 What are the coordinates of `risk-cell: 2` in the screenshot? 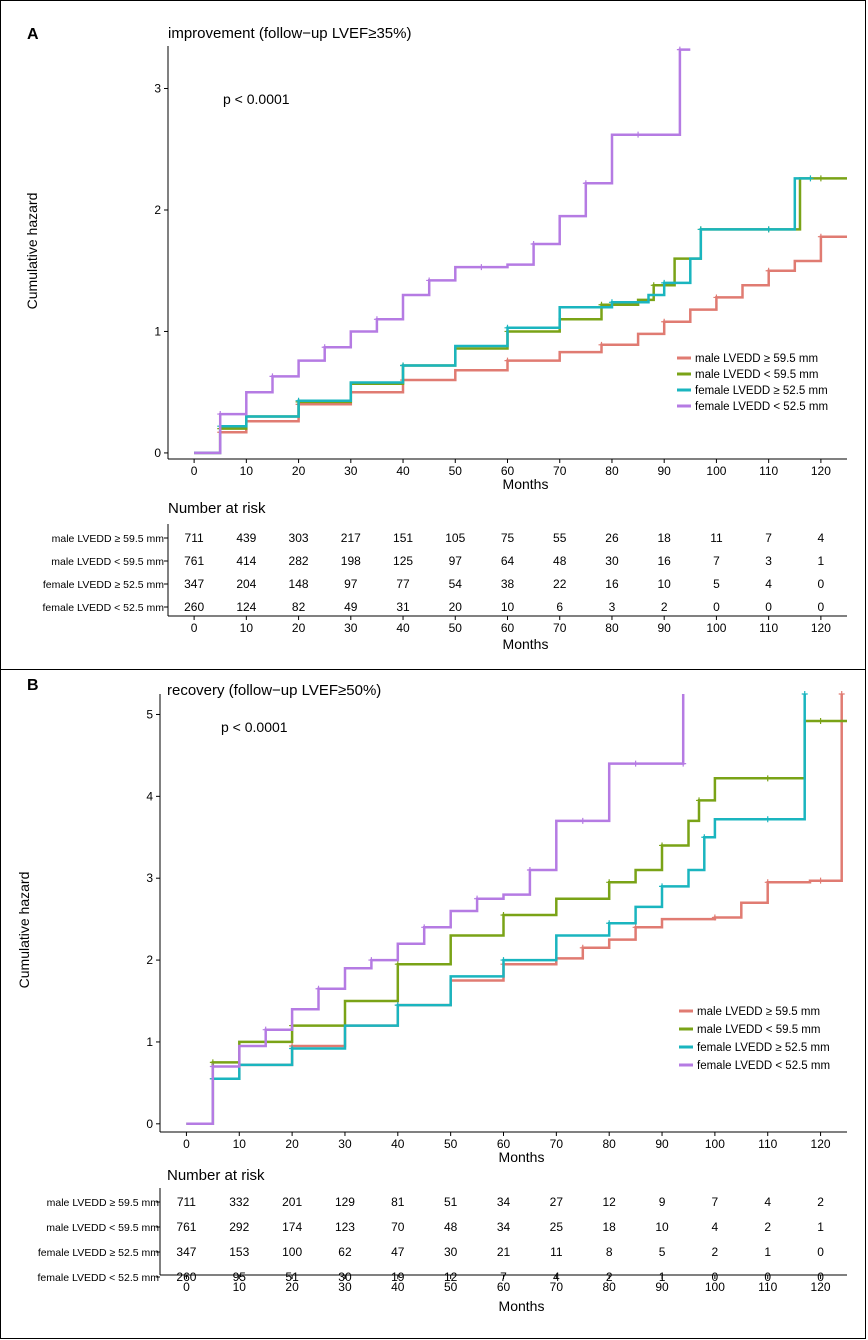 It's located at (767, 1227).